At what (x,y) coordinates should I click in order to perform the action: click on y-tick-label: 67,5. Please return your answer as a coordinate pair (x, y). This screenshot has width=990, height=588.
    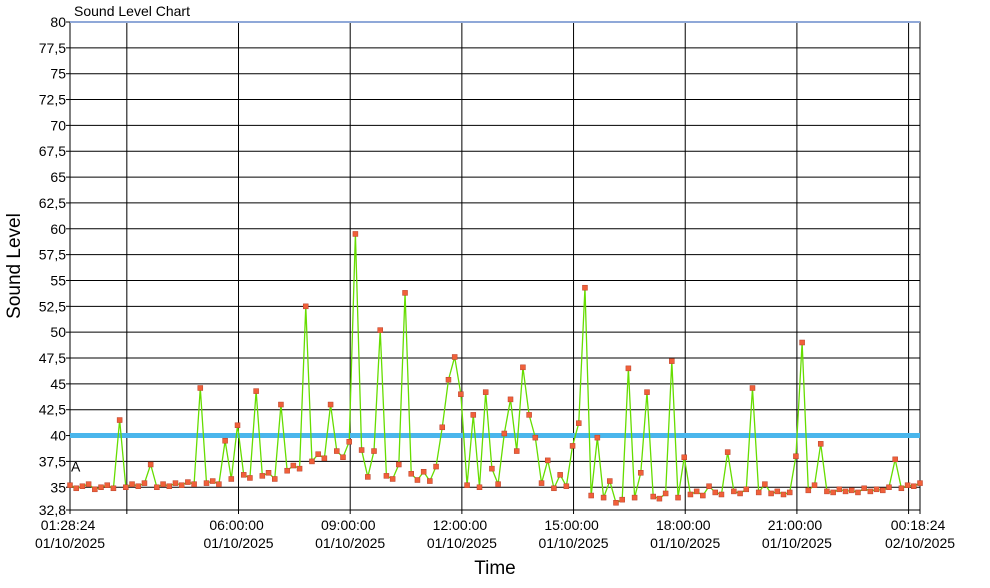
    Looking at the image, I should click on (52, 151).